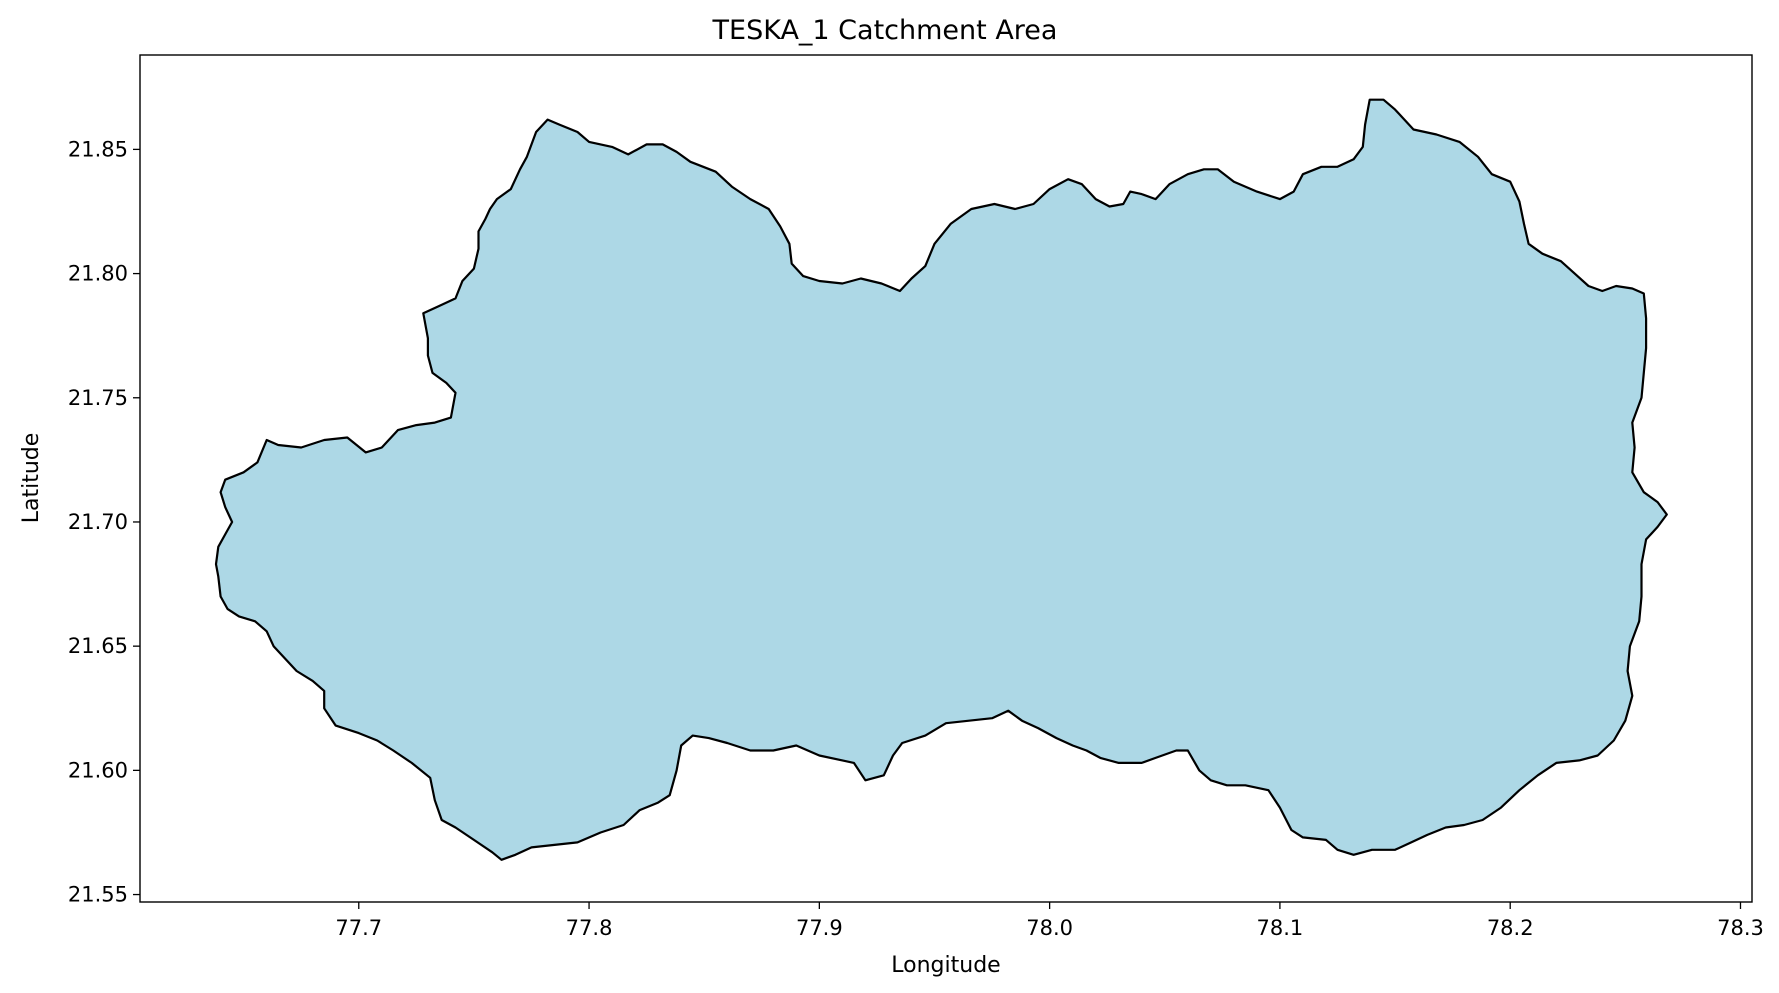  I want to click on x-tick-label: 77.7, so click(358, 928).